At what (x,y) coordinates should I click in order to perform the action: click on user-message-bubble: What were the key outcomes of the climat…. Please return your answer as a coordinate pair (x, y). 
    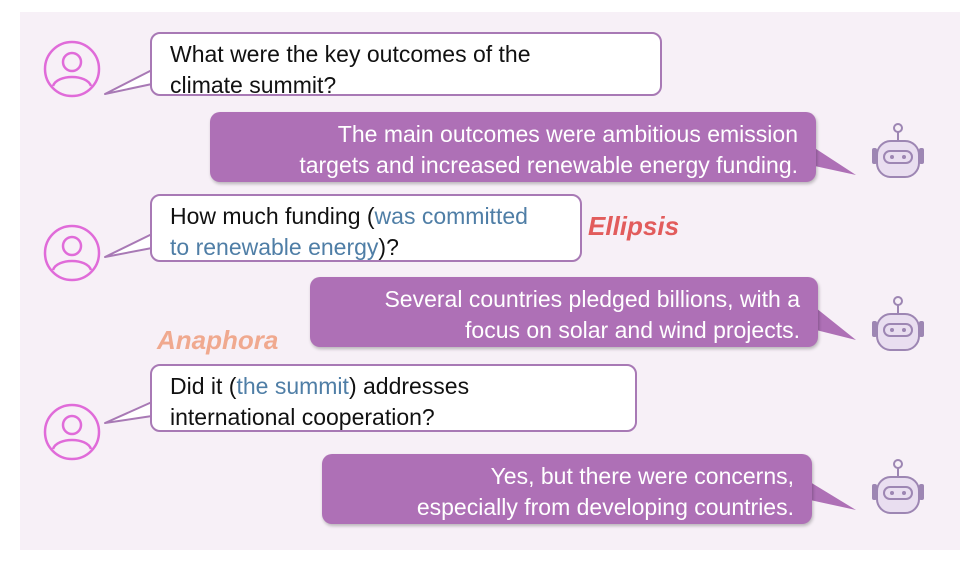
    Looking at the image, I should click on (406, 65).